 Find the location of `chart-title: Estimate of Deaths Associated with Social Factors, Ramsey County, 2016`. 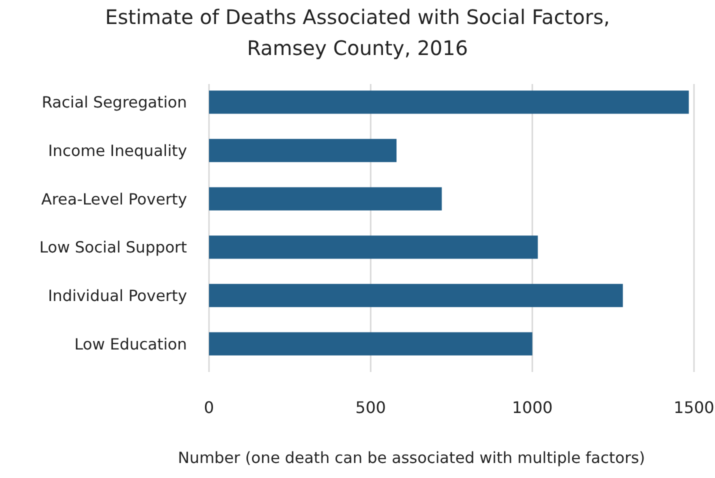

chart-title: Estimate of Deaths Associated with Social Factors, Ramsey County, 2016 is located at coordinates (357, 32).